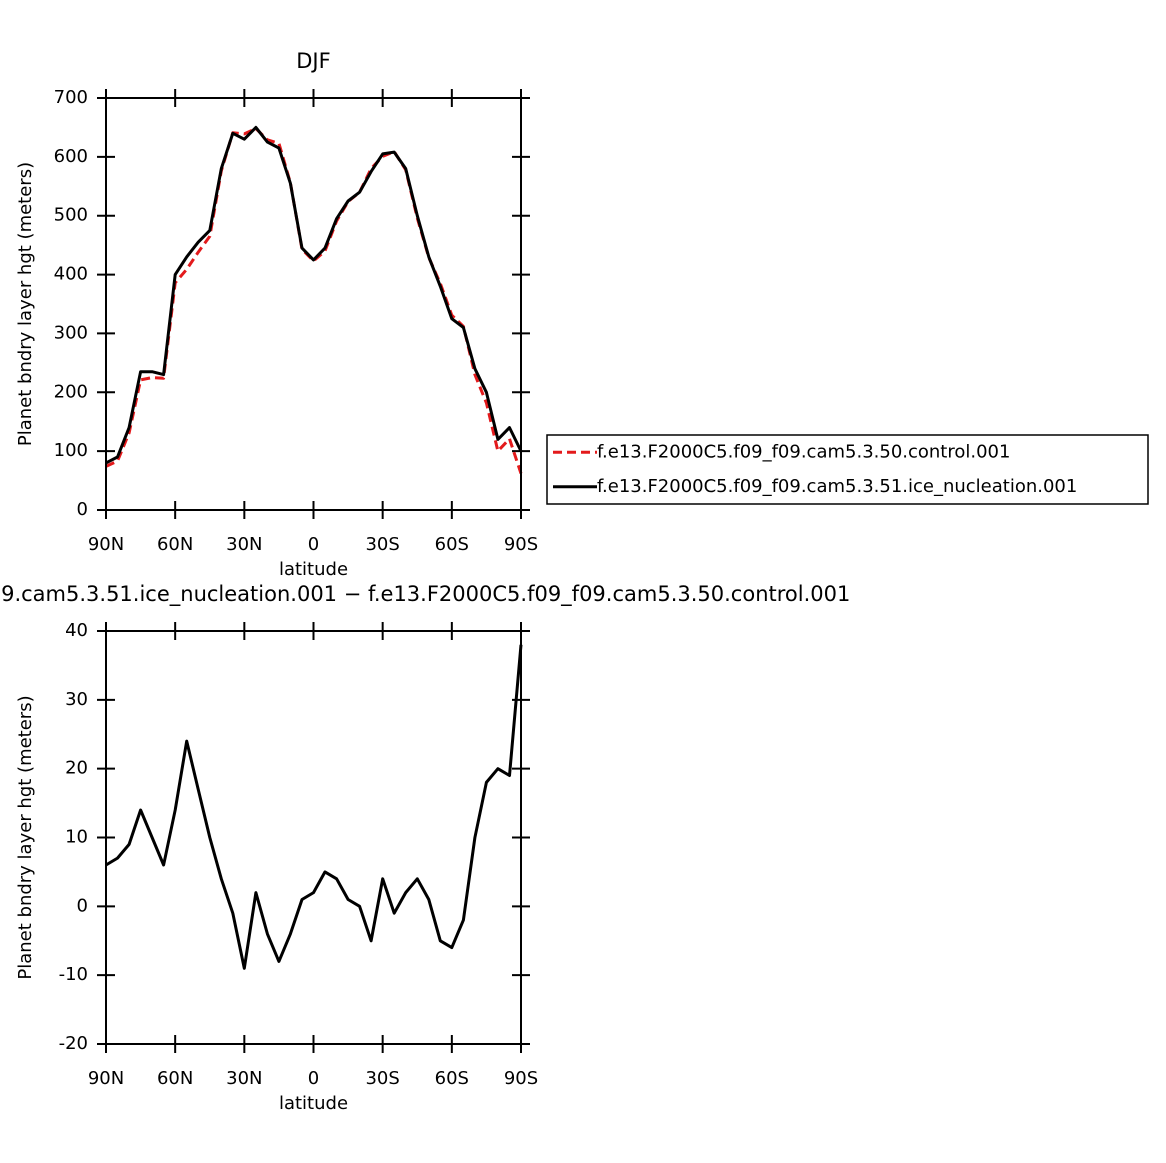 The width and height of the screenshot is (1166, 1163). Describe the element at coordinates (71, 215) in the screenshot. I see `y-tick-label: 500` at that location.